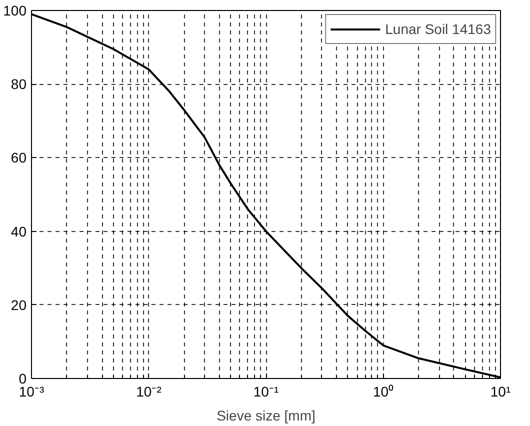 The image size is (530, 426). Describe the element at coordinates (500, 392) in the screenshot. I see `x-tick-label: 10¹` at that location.